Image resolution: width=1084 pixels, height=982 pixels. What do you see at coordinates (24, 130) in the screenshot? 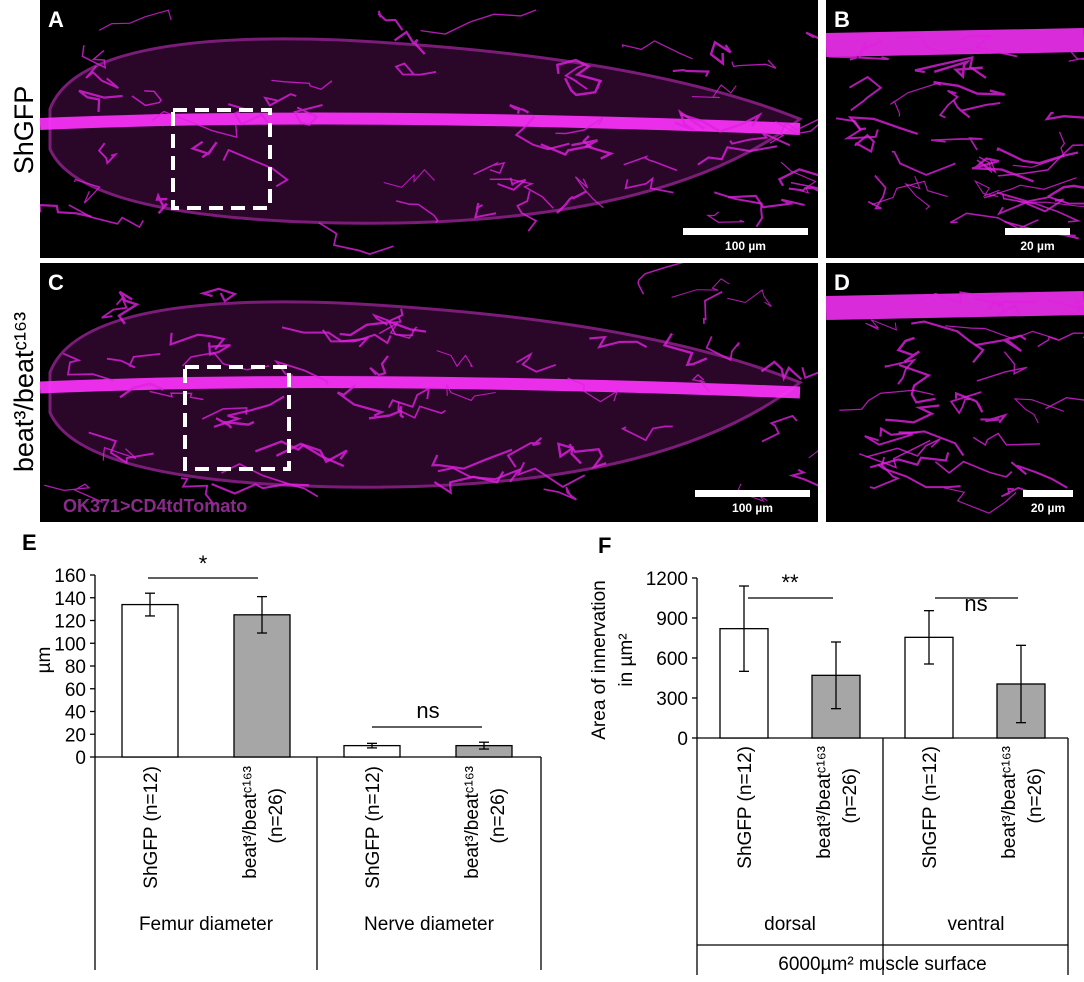
I see `row-label: ShGFP` at bounding box center [24, 130].